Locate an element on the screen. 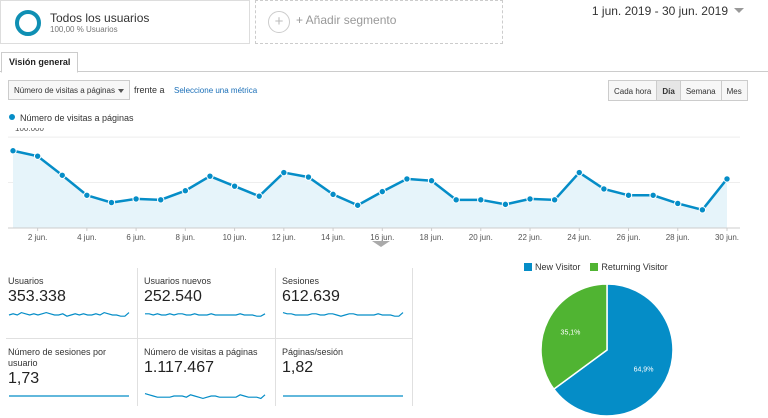 This screenshot has height=418, width=768. segment-all-users: Todos los usuarios 100,00 % Usuarios is located at coordinates (125, 22).